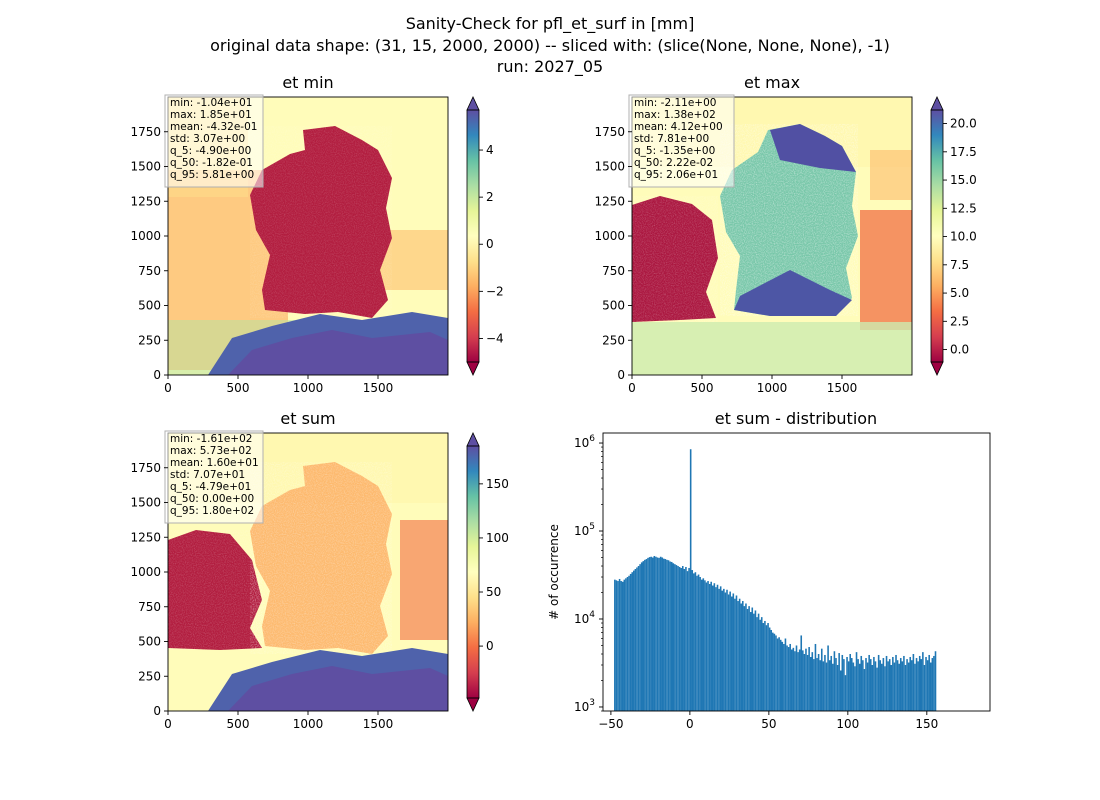 This screenshot has height=800, width=1100. What do you see at coordinates (485, 236) in the screenshot?
I see `colorbar: −4 −2 0 2 4` at bounding box center [485, 236].